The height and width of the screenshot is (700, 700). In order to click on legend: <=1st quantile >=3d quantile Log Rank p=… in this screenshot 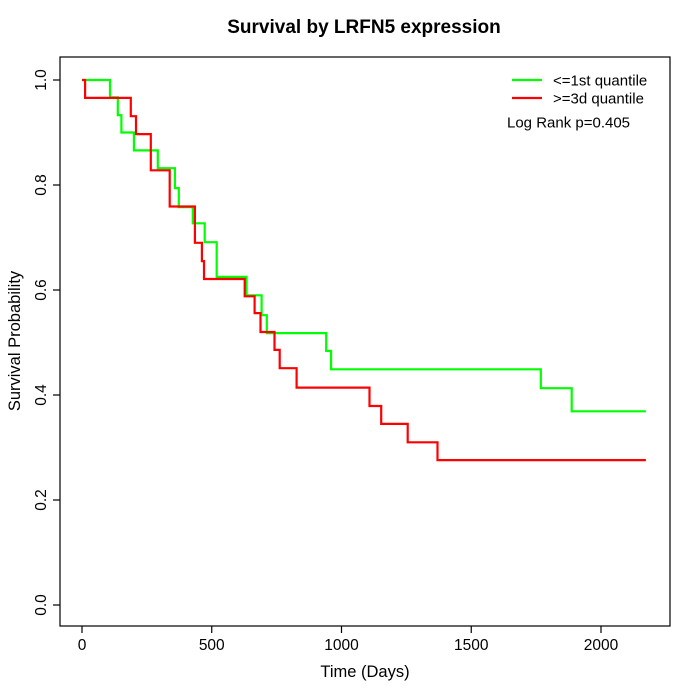, I will do `click(577, 102)`.